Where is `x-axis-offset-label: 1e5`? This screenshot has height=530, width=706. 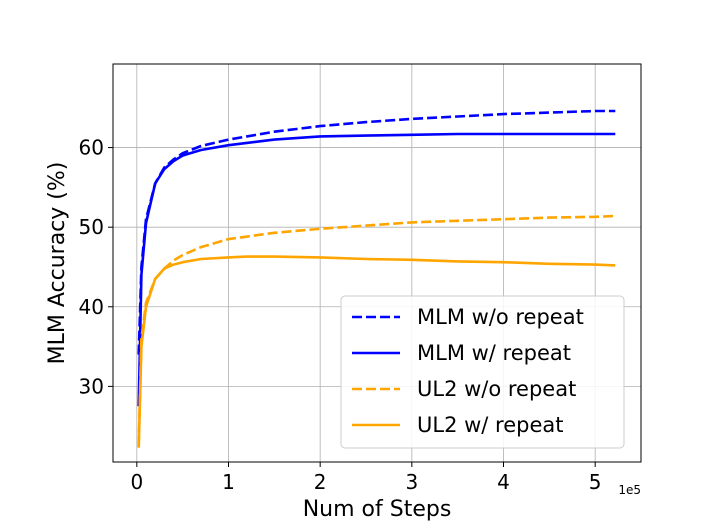 x-axis-offset-label: 1e5 is located at coordinates (629, 490).